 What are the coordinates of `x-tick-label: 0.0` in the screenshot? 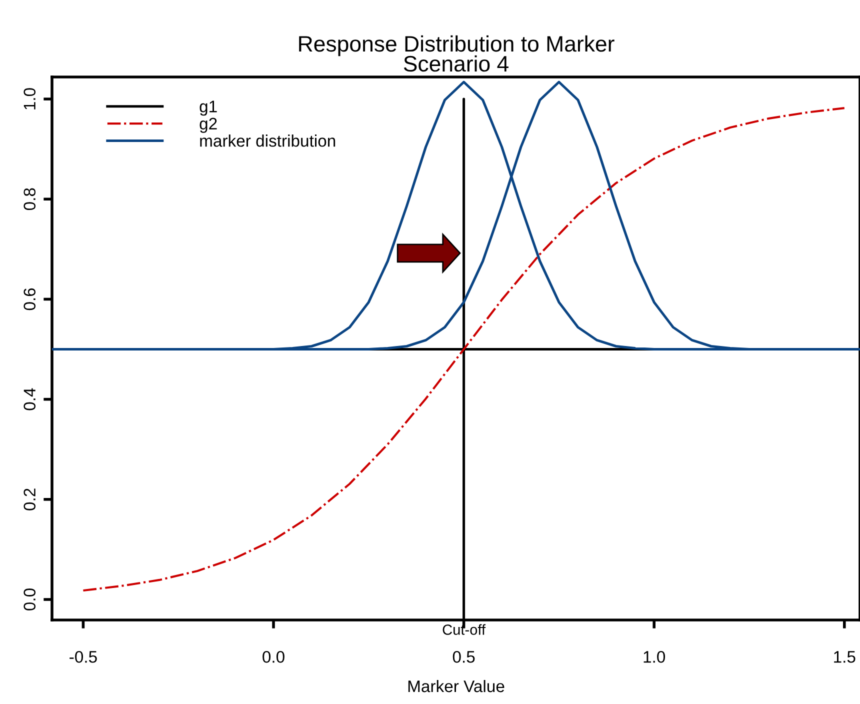 It's located at (273, 656).